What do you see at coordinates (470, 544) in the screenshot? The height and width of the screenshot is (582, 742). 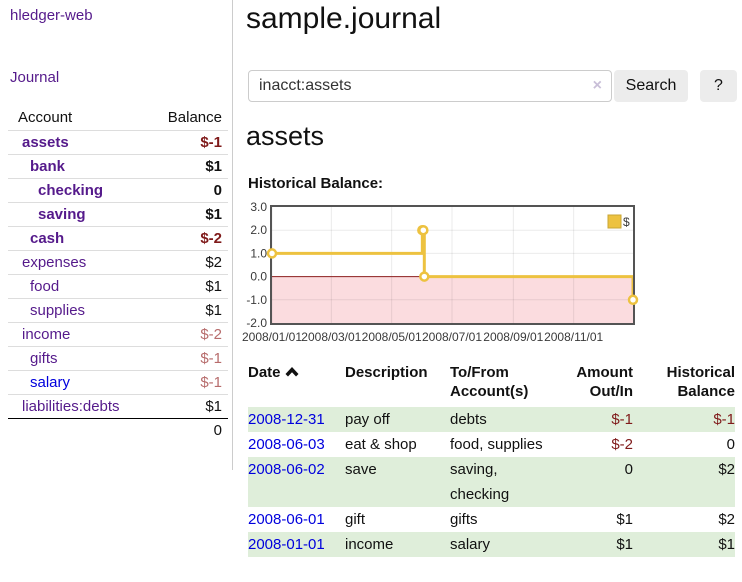 I see `transaction-accounts: salary` at bounding box center [470, 544].